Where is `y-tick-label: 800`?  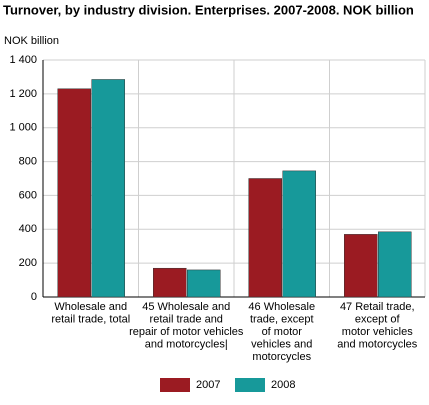 y-tick-label: 800 is located at coordinates (28, 161).